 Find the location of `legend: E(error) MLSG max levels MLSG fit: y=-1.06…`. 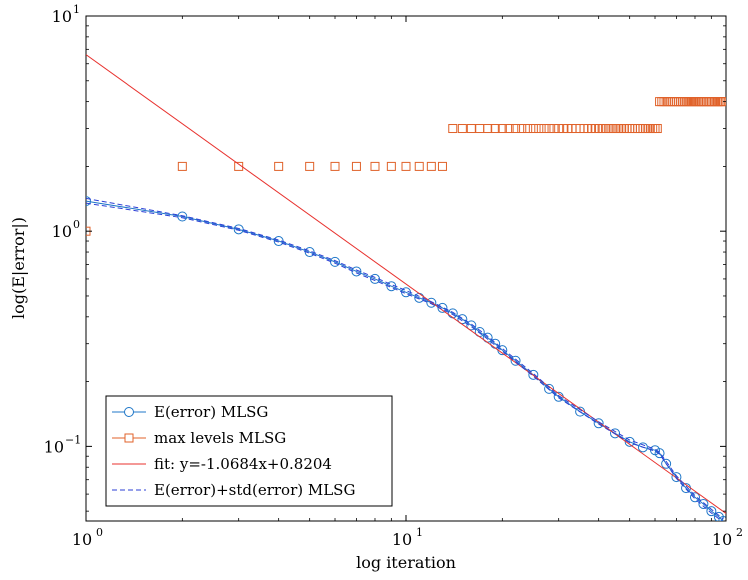

legend: E(error) MLSG max levels MLSG fit: y=-1.06… is located at coordinates (249, 451).